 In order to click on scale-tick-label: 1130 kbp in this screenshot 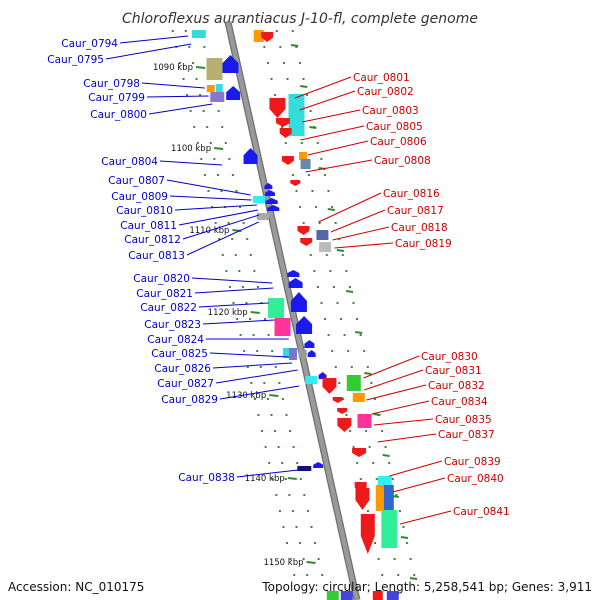, I will do `click(246, 396)`.